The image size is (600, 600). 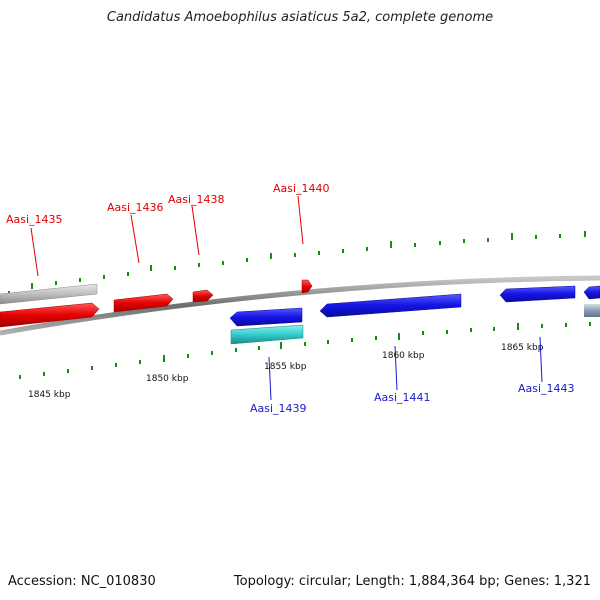 I want to click on rna-feature, so click(x=267, y=334).